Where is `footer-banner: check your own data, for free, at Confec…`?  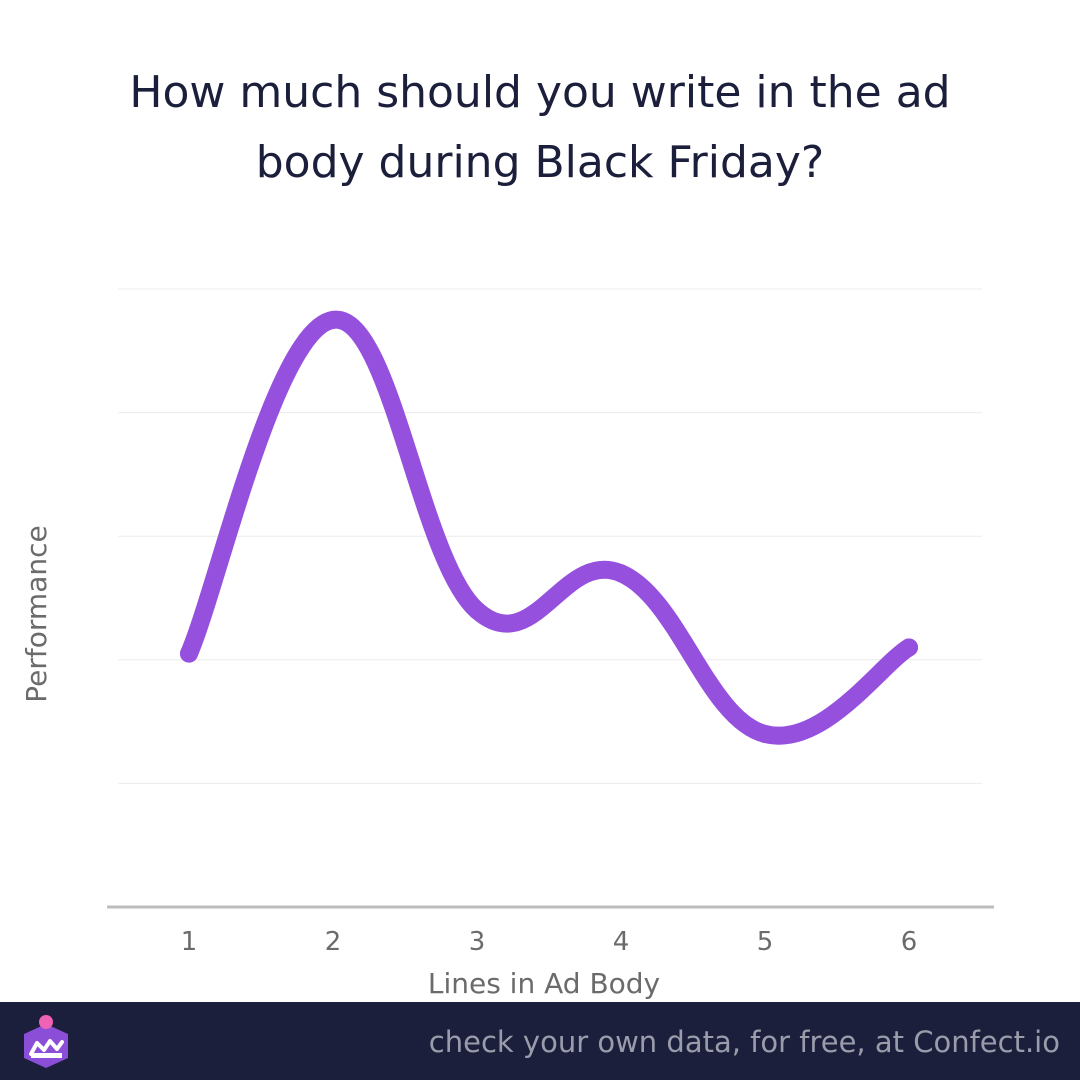
footer-banner: check your own data, for free, at Confec… is located at coordinates (540, 1041).